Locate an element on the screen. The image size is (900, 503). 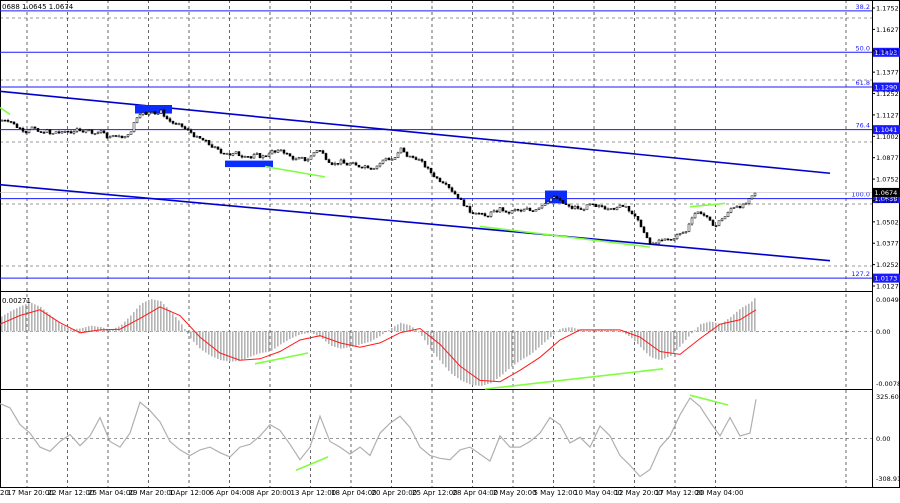
time-tick-label: 20 May 04:00 is located at coordinates (720, 493).